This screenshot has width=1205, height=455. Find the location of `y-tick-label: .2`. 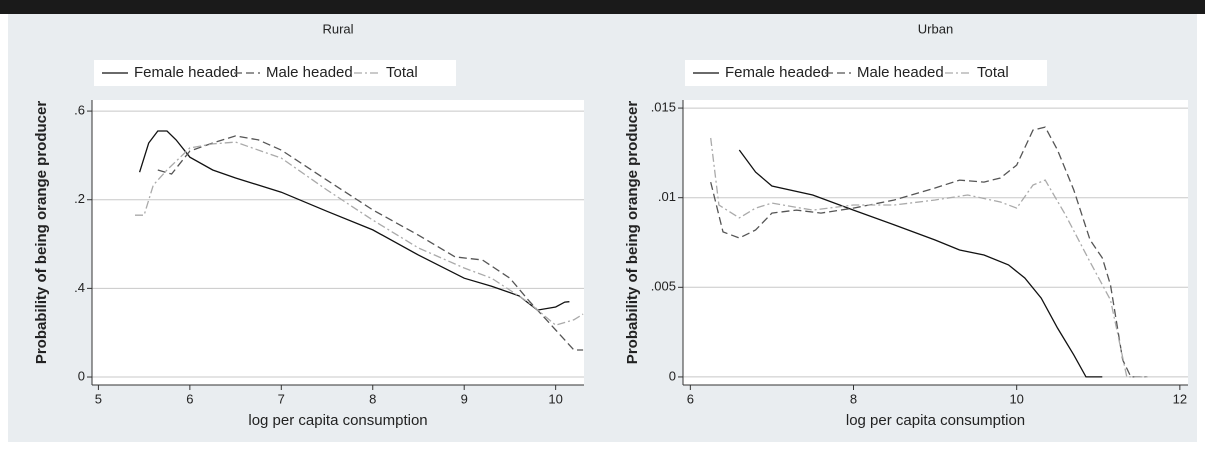

y-tick-label: .2 is located at coordinates (79, 198).